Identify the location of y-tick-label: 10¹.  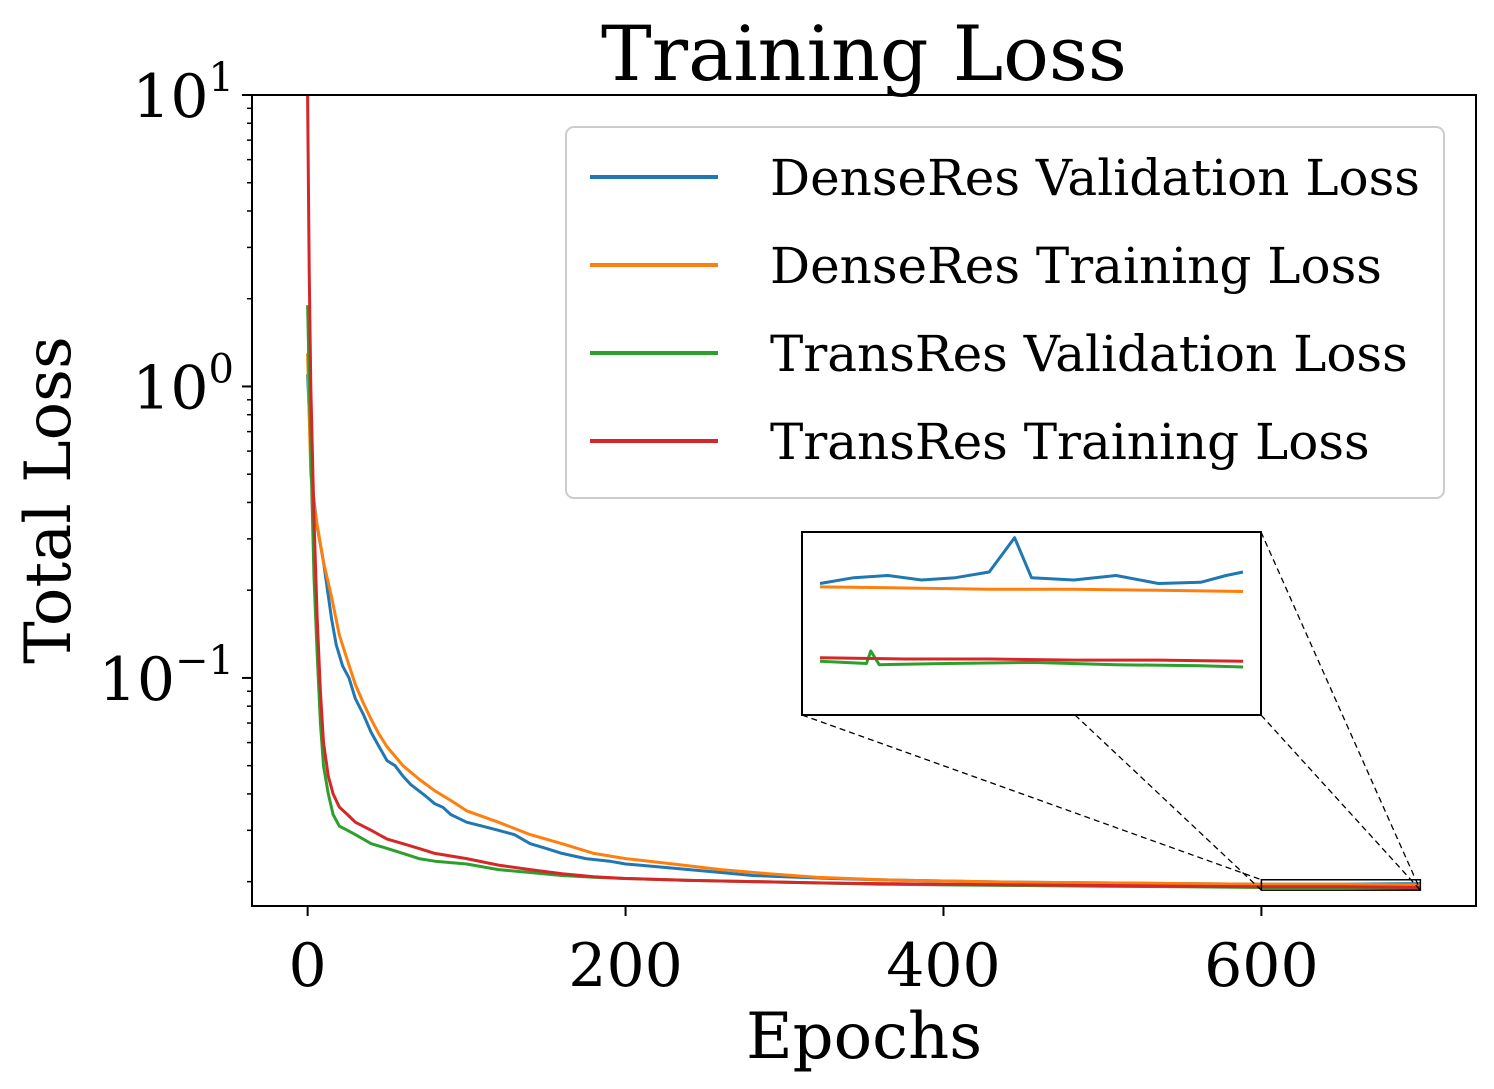
(183, 93).